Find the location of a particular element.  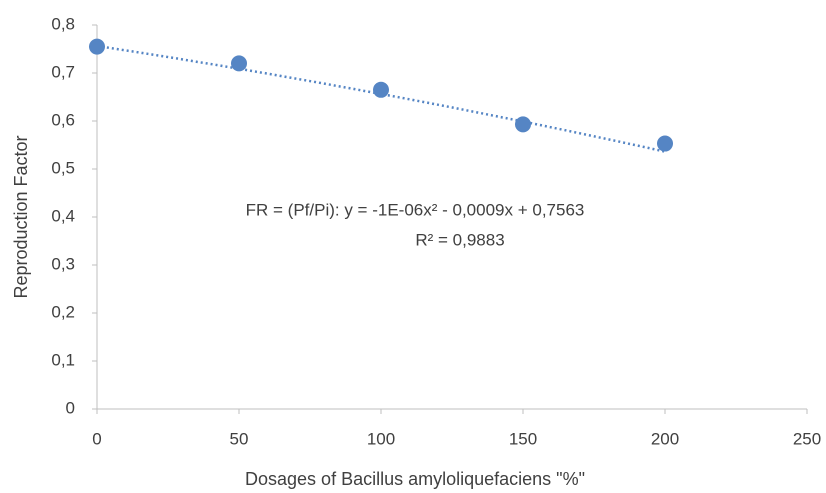

x-tick-label: 50 is located at coordinates (239, 438).